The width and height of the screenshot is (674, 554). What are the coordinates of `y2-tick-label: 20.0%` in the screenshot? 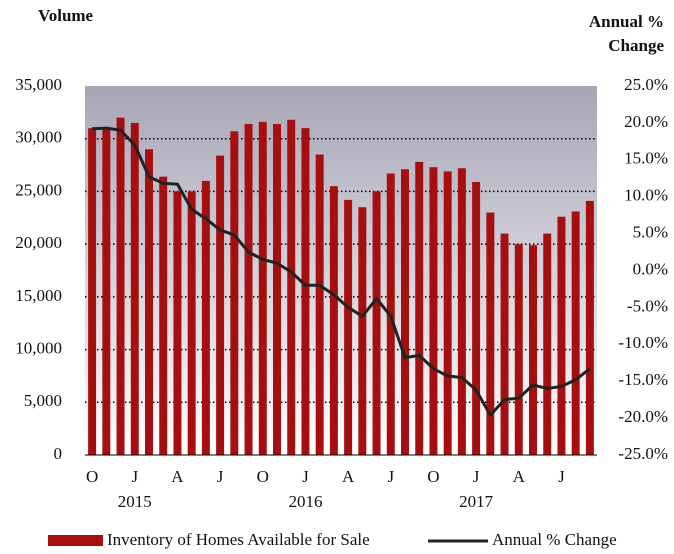 It's located at (646, 121).